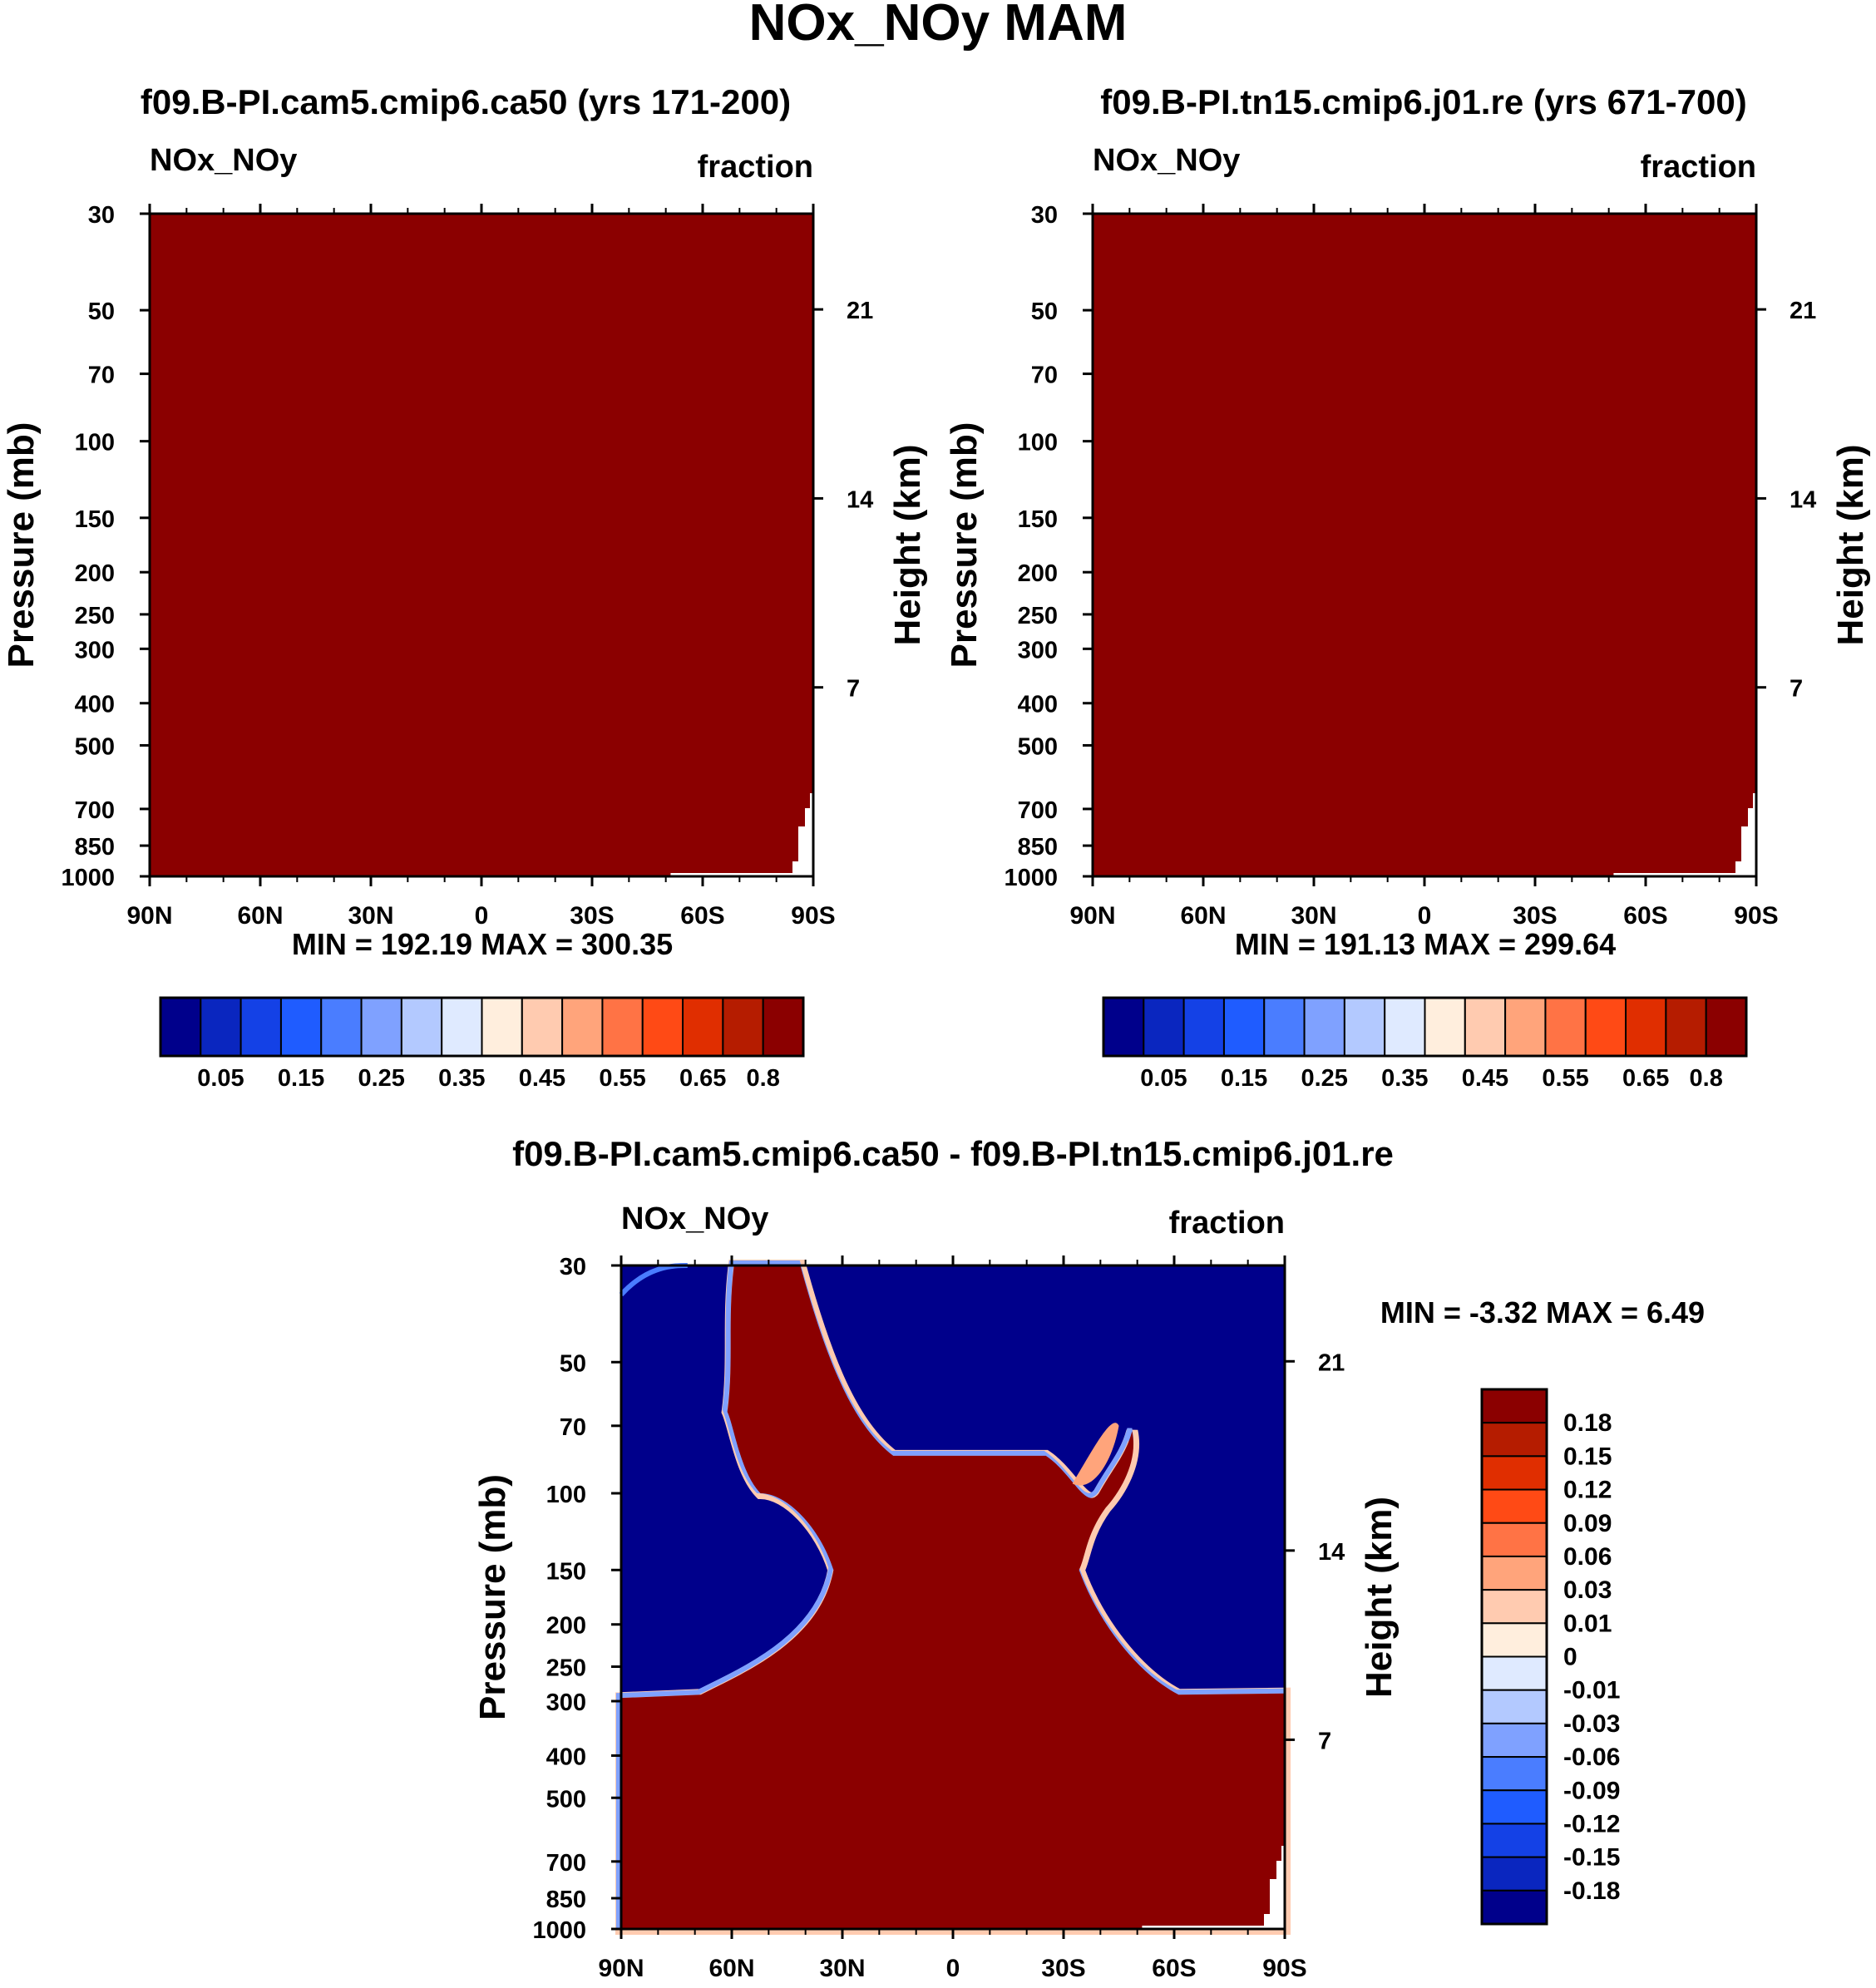 This screenshot has width=1876, height=1988. I want to click on colorbar-label: -0.12, so click(1591, 1824).